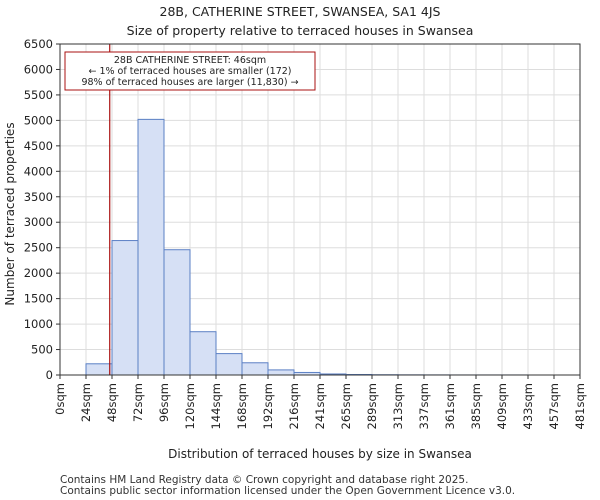 Image resolution: width=600 pixels, height=500 pixels. Describe the element at coordinates (42, 350) in the screenshot. I see `y-tick-label: 500` at that location.